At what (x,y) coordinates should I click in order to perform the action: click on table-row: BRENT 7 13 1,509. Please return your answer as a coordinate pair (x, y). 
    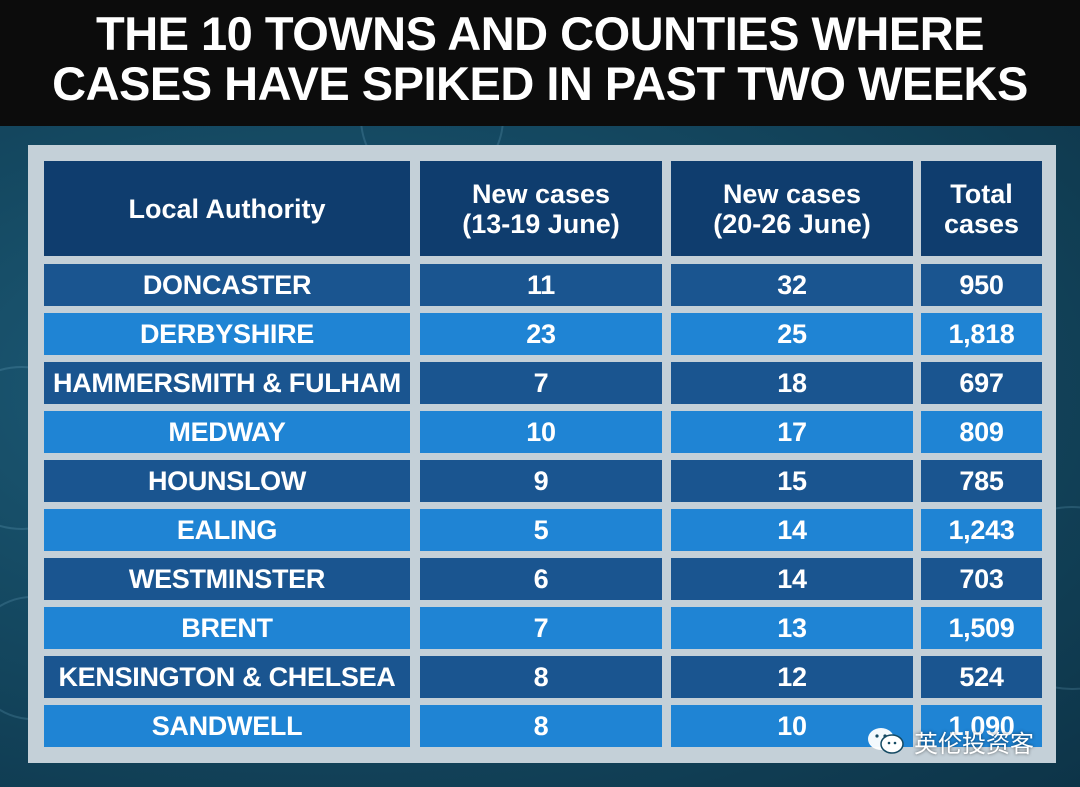
    Looking at the image, I should click on (543, 628).